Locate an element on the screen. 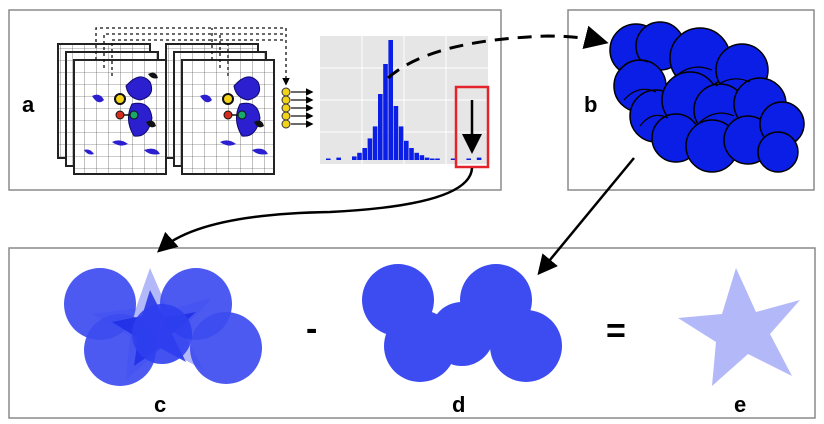 The height and width of the screenshot is (424, 824). feature-vector is located at coordinates (286, 108).